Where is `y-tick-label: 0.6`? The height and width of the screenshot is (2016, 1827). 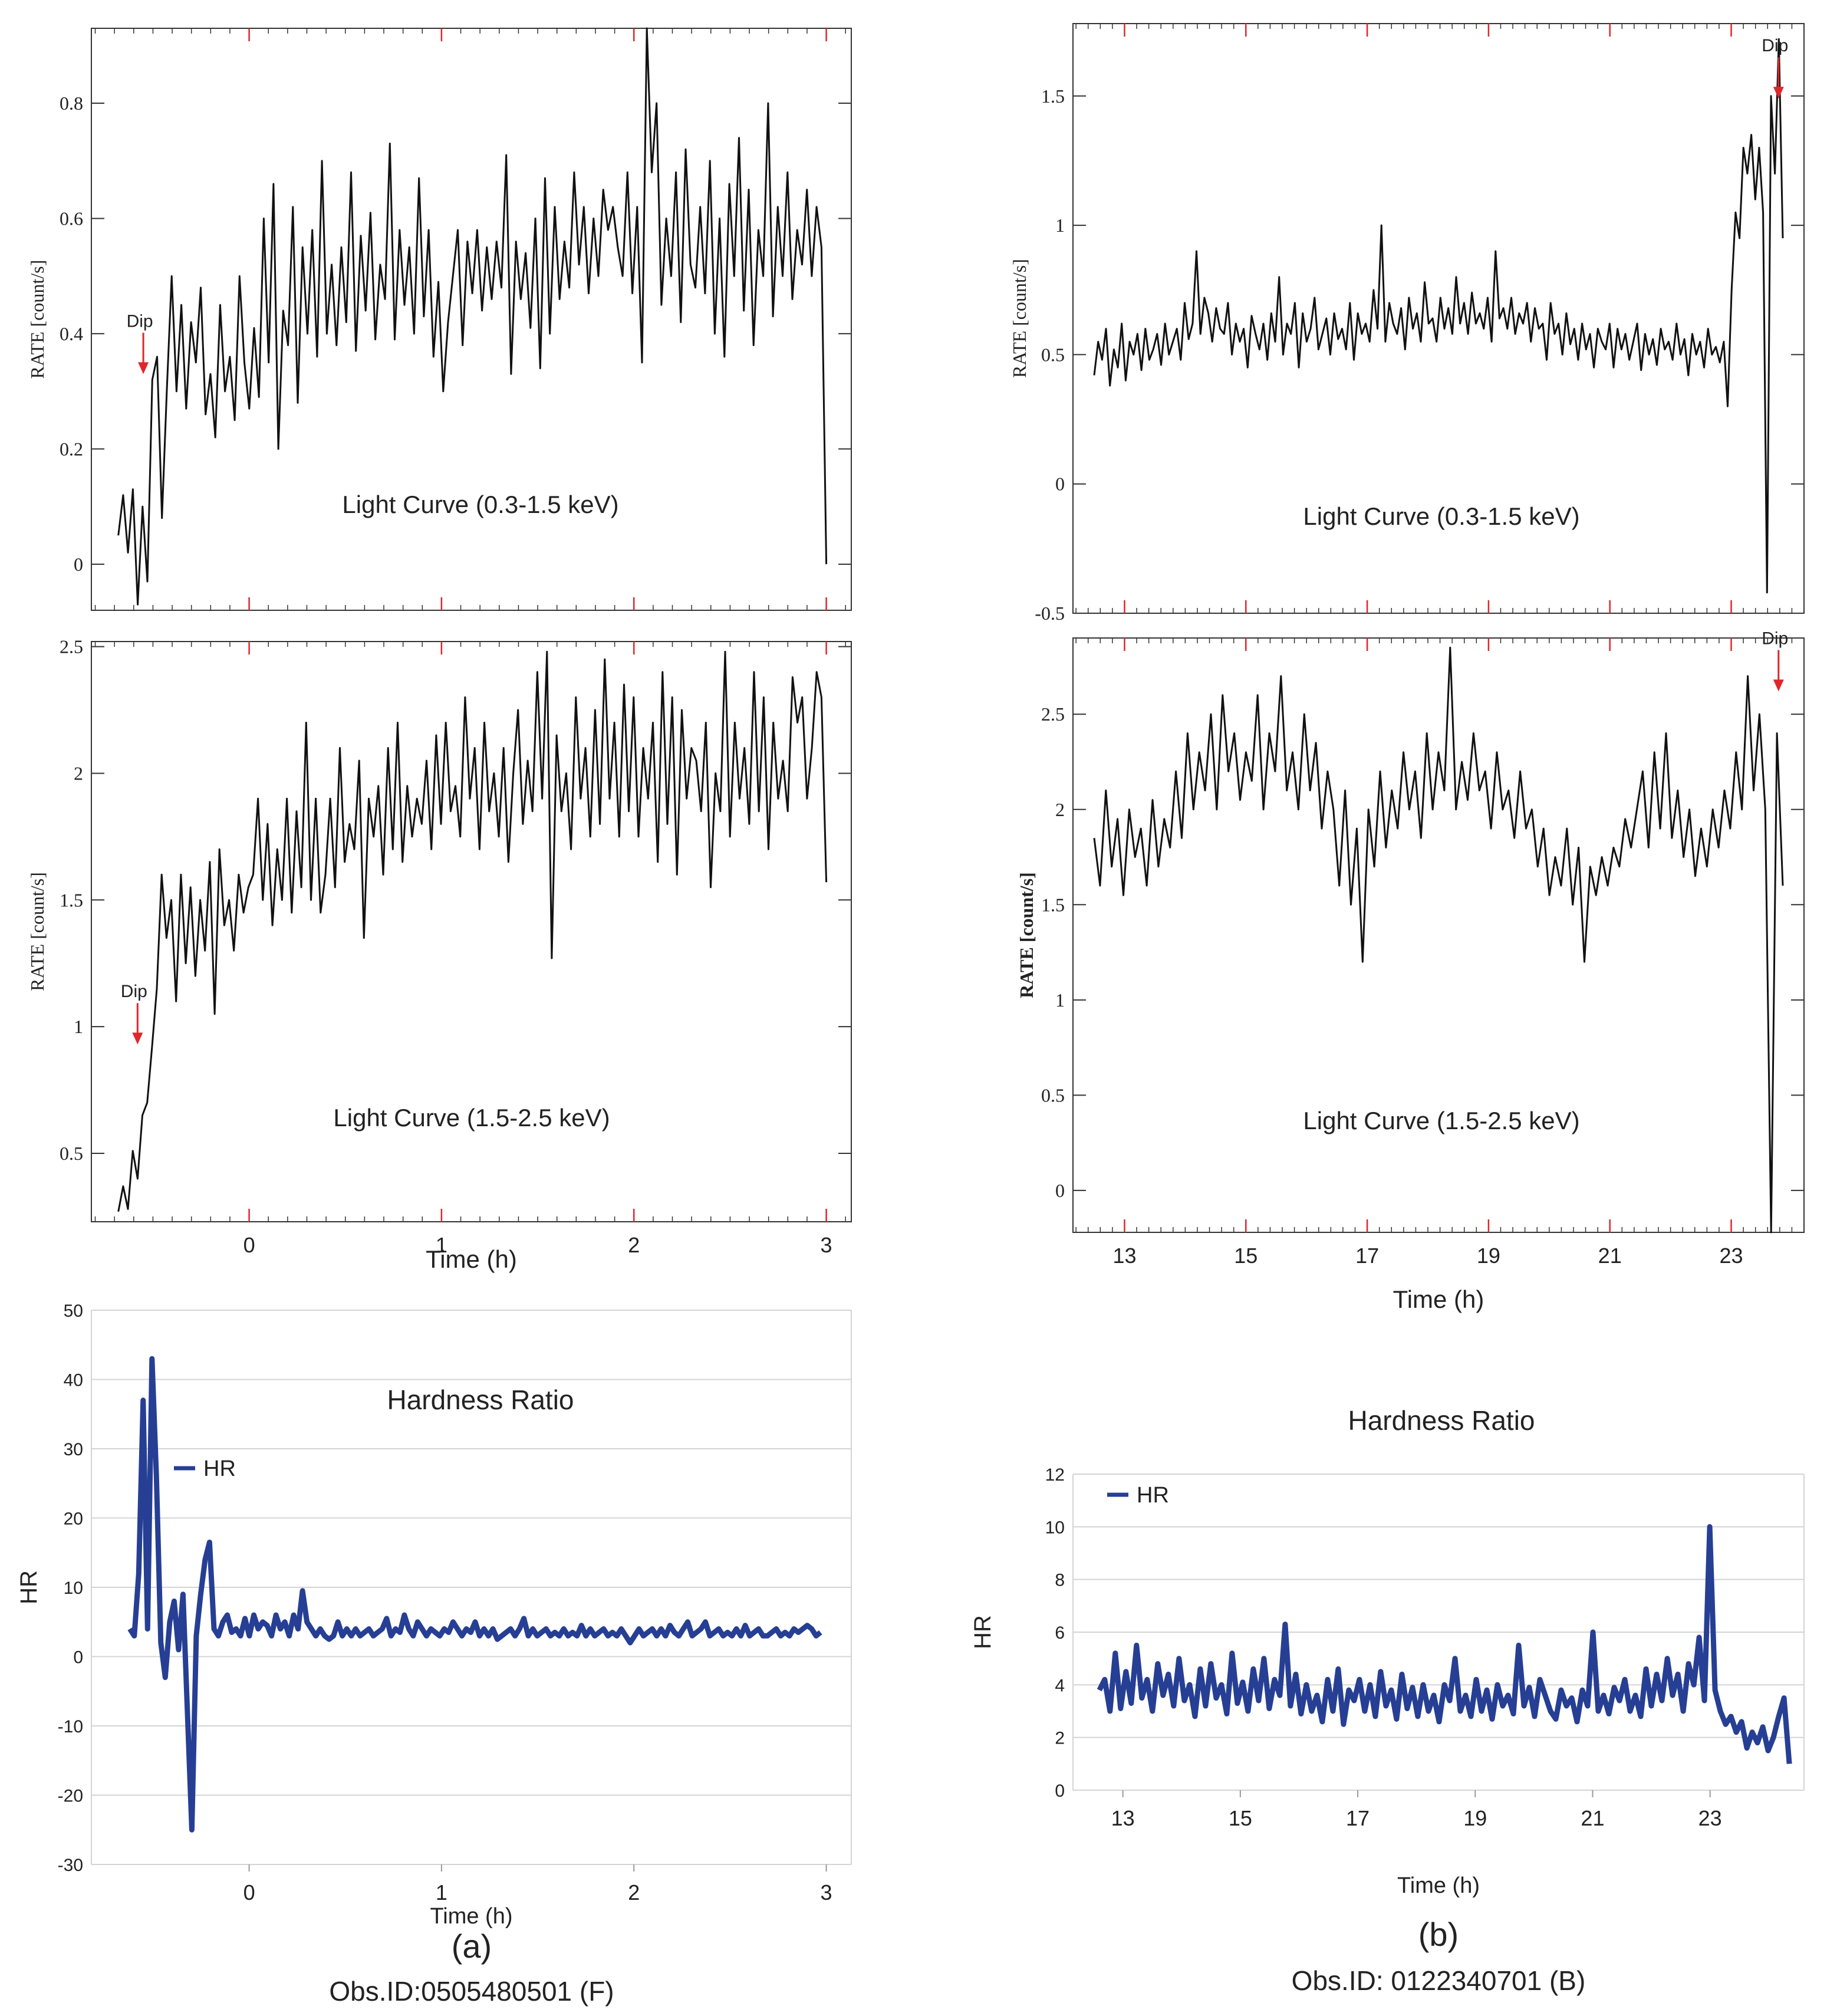 y-tick-label: 0.6 is located at coordinates (71, 218).